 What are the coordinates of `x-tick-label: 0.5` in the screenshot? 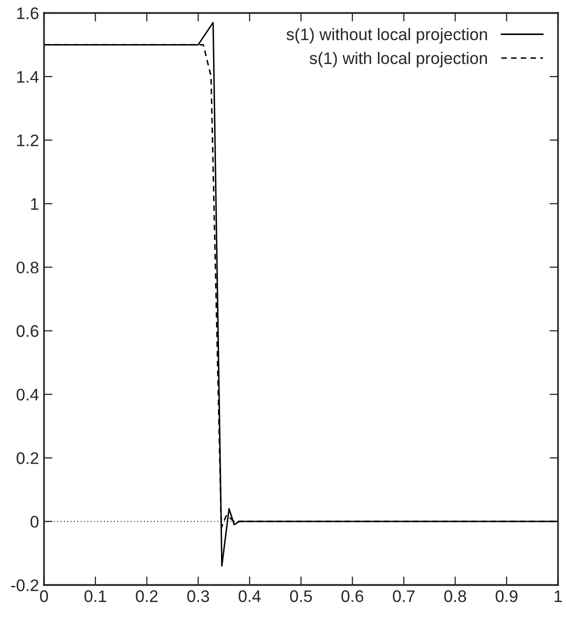 It's located at (301, 596).